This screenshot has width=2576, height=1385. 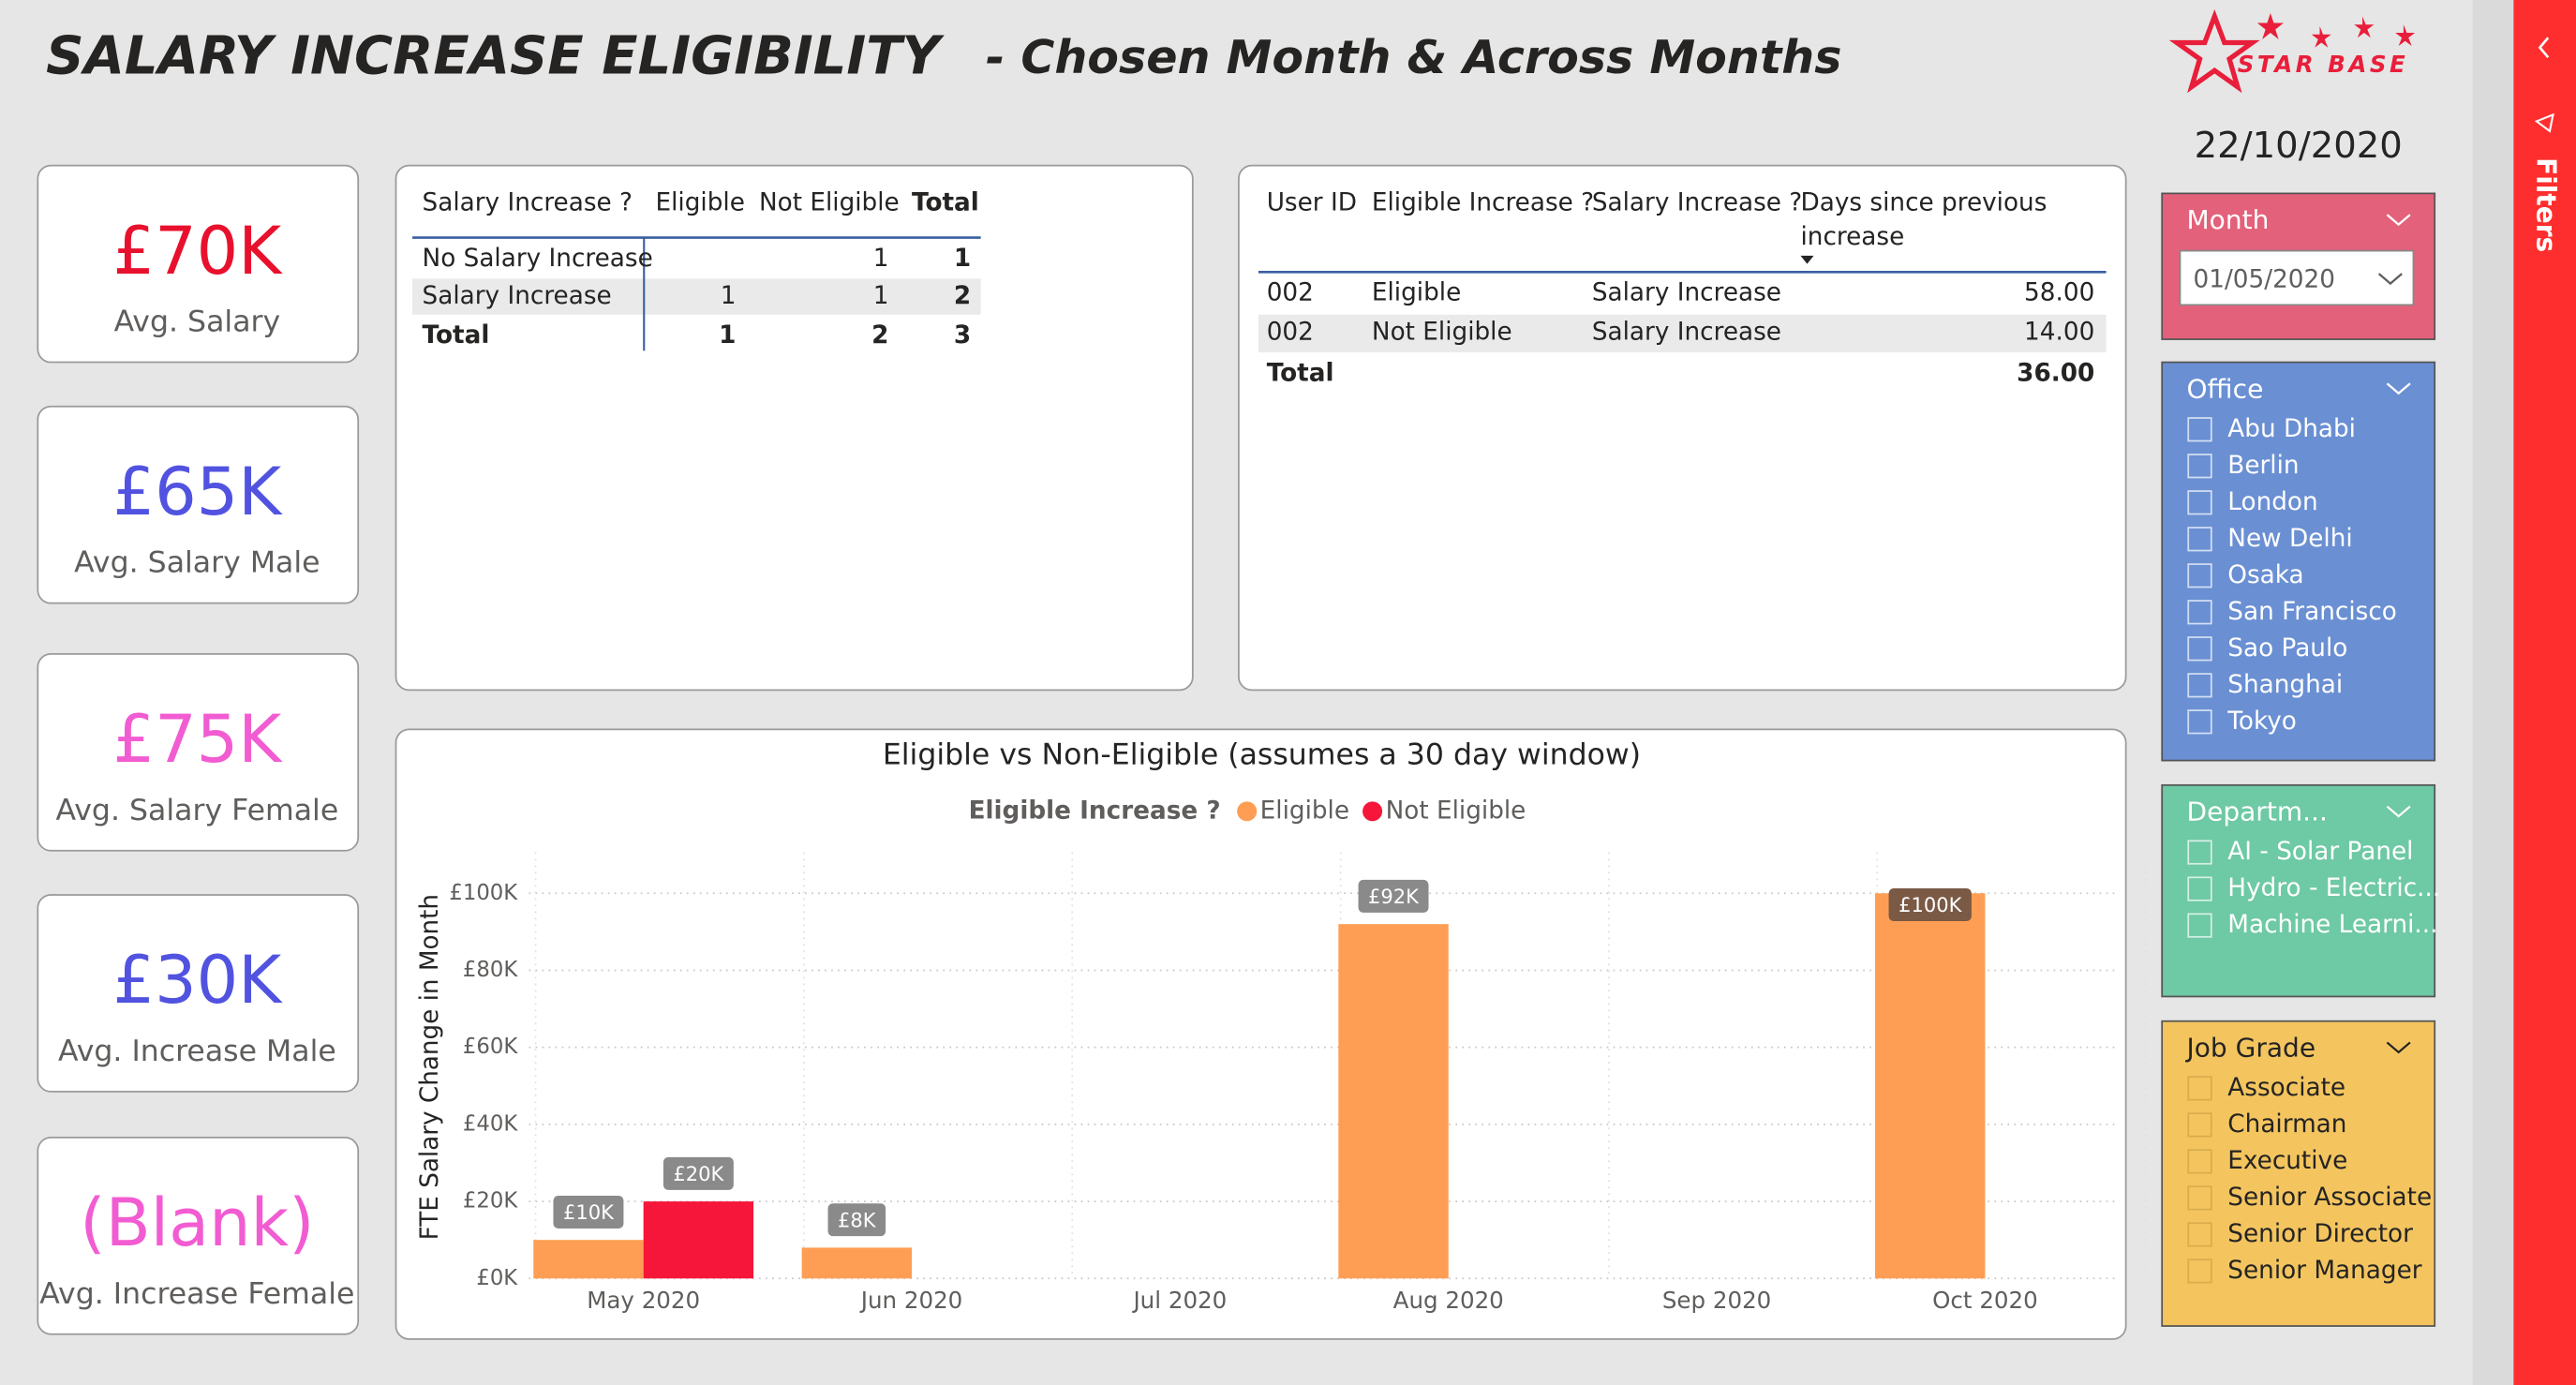 What do you see at coordinates (1179, 1301) in the screenshot?
I see `x-tick-label: Jul 2020` at bounding box center [1179, 1301].